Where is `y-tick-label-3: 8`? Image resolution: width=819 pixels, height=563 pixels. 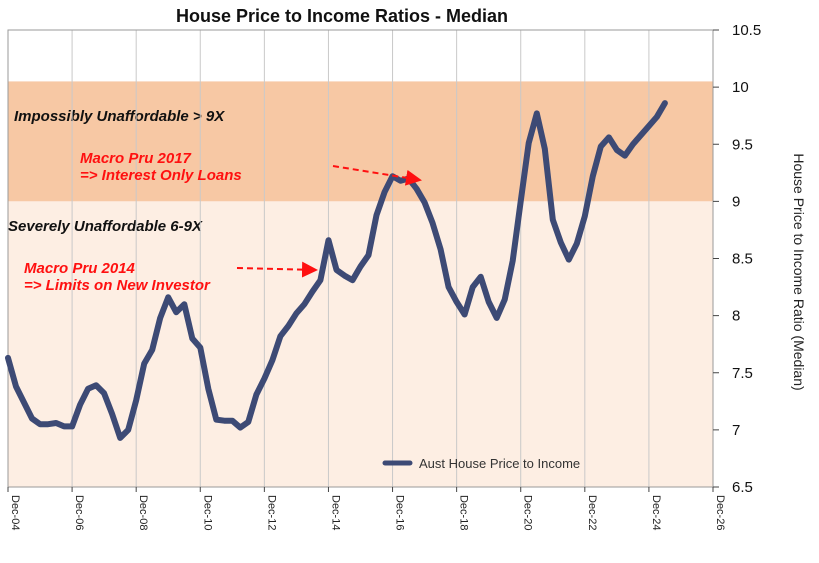
y-tick-label-3: 8 is located at coordinates (736, 316).